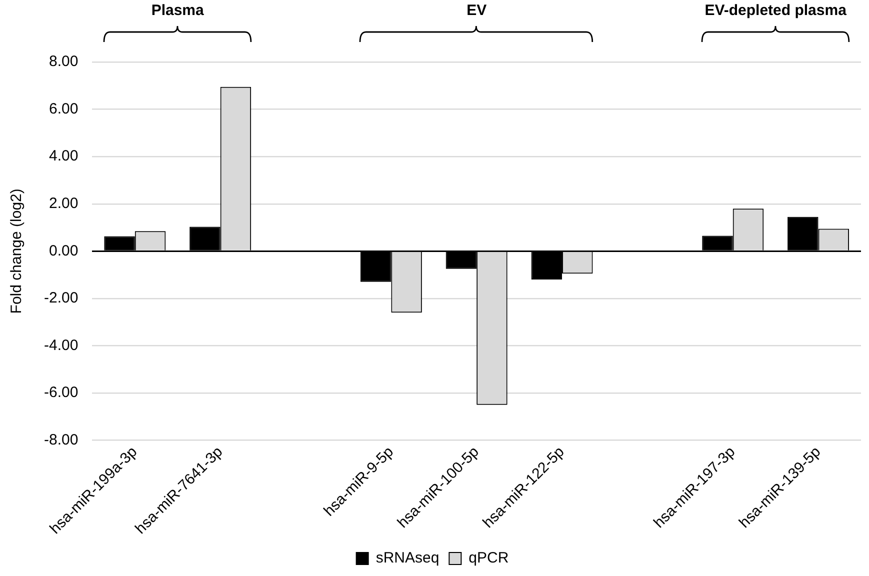 This screenshot has width=869, height=576. I want to click on legend-label: qPCR, so click(488, 558).